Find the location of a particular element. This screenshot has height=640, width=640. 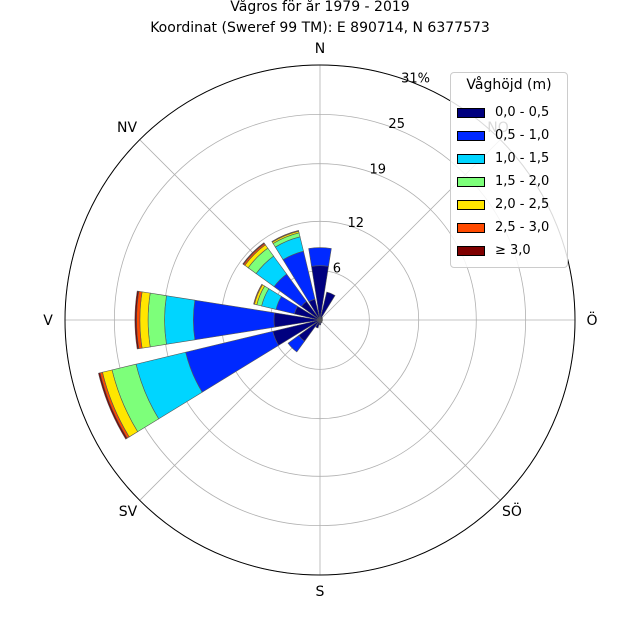

radial-tick-label: 31% is located at coordinates (415, 78).